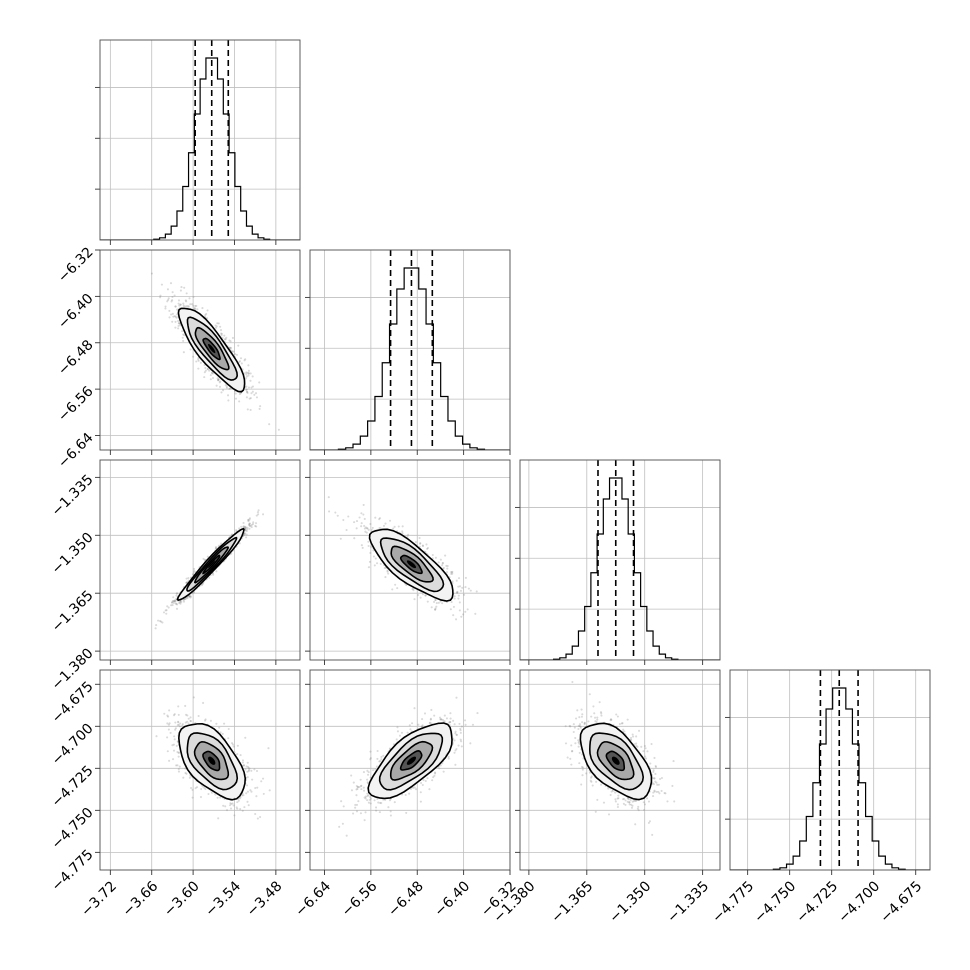 This screenshot has width=970, height=970. What do you see at coordinates (182, 899) in the screenshot?
I see `x-tick-label: −3.60` at bounding box center [182, 899].